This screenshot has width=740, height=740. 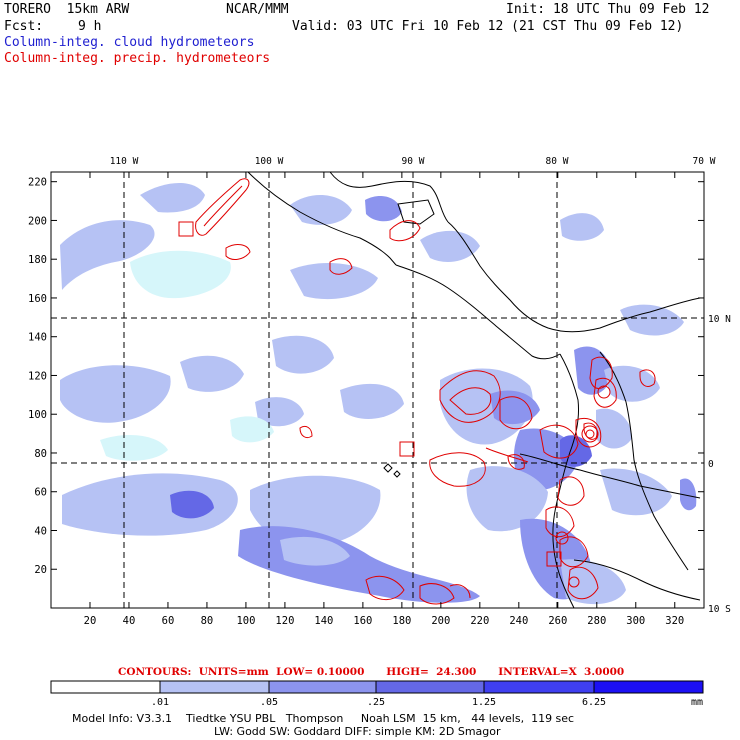 What do you see at coordinates (67, 9) in the screenshot?
I see `model-title: TORERO 15km ARW` at bounding box center [67, 9].